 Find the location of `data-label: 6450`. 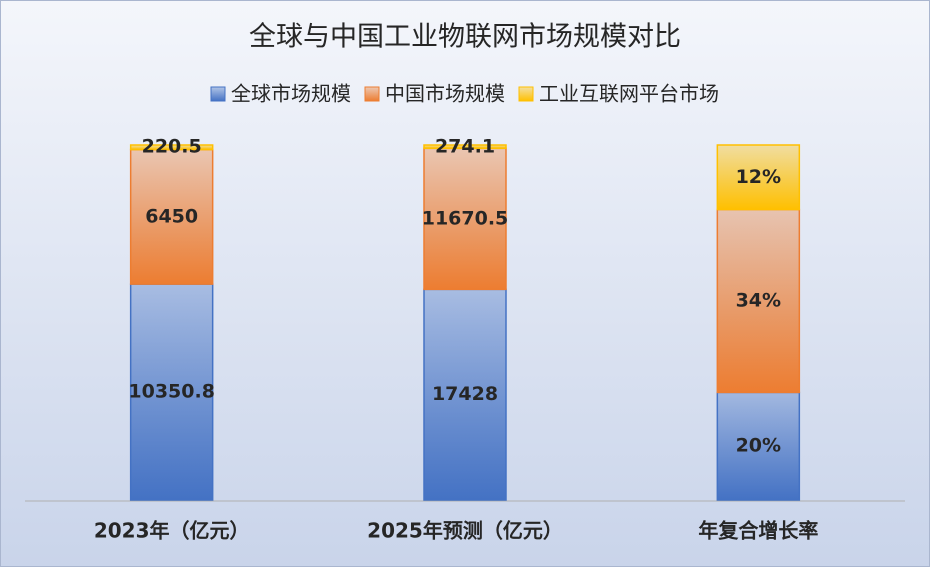

data-label: 6450 is located at coordinates (171, 216).